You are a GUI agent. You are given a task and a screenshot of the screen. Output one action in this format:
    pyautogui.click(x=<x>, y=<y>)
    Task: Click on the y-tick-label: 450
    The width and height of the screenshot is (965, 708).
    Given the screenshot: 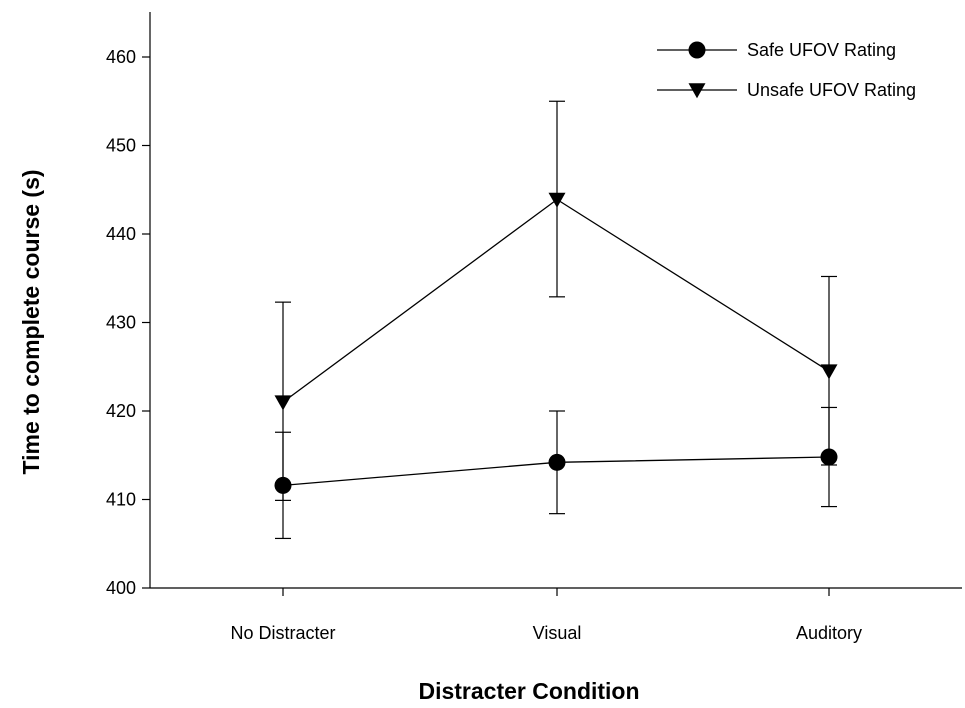 What is the action you would take?
    pyautogui.click(x=121, y=146)
    